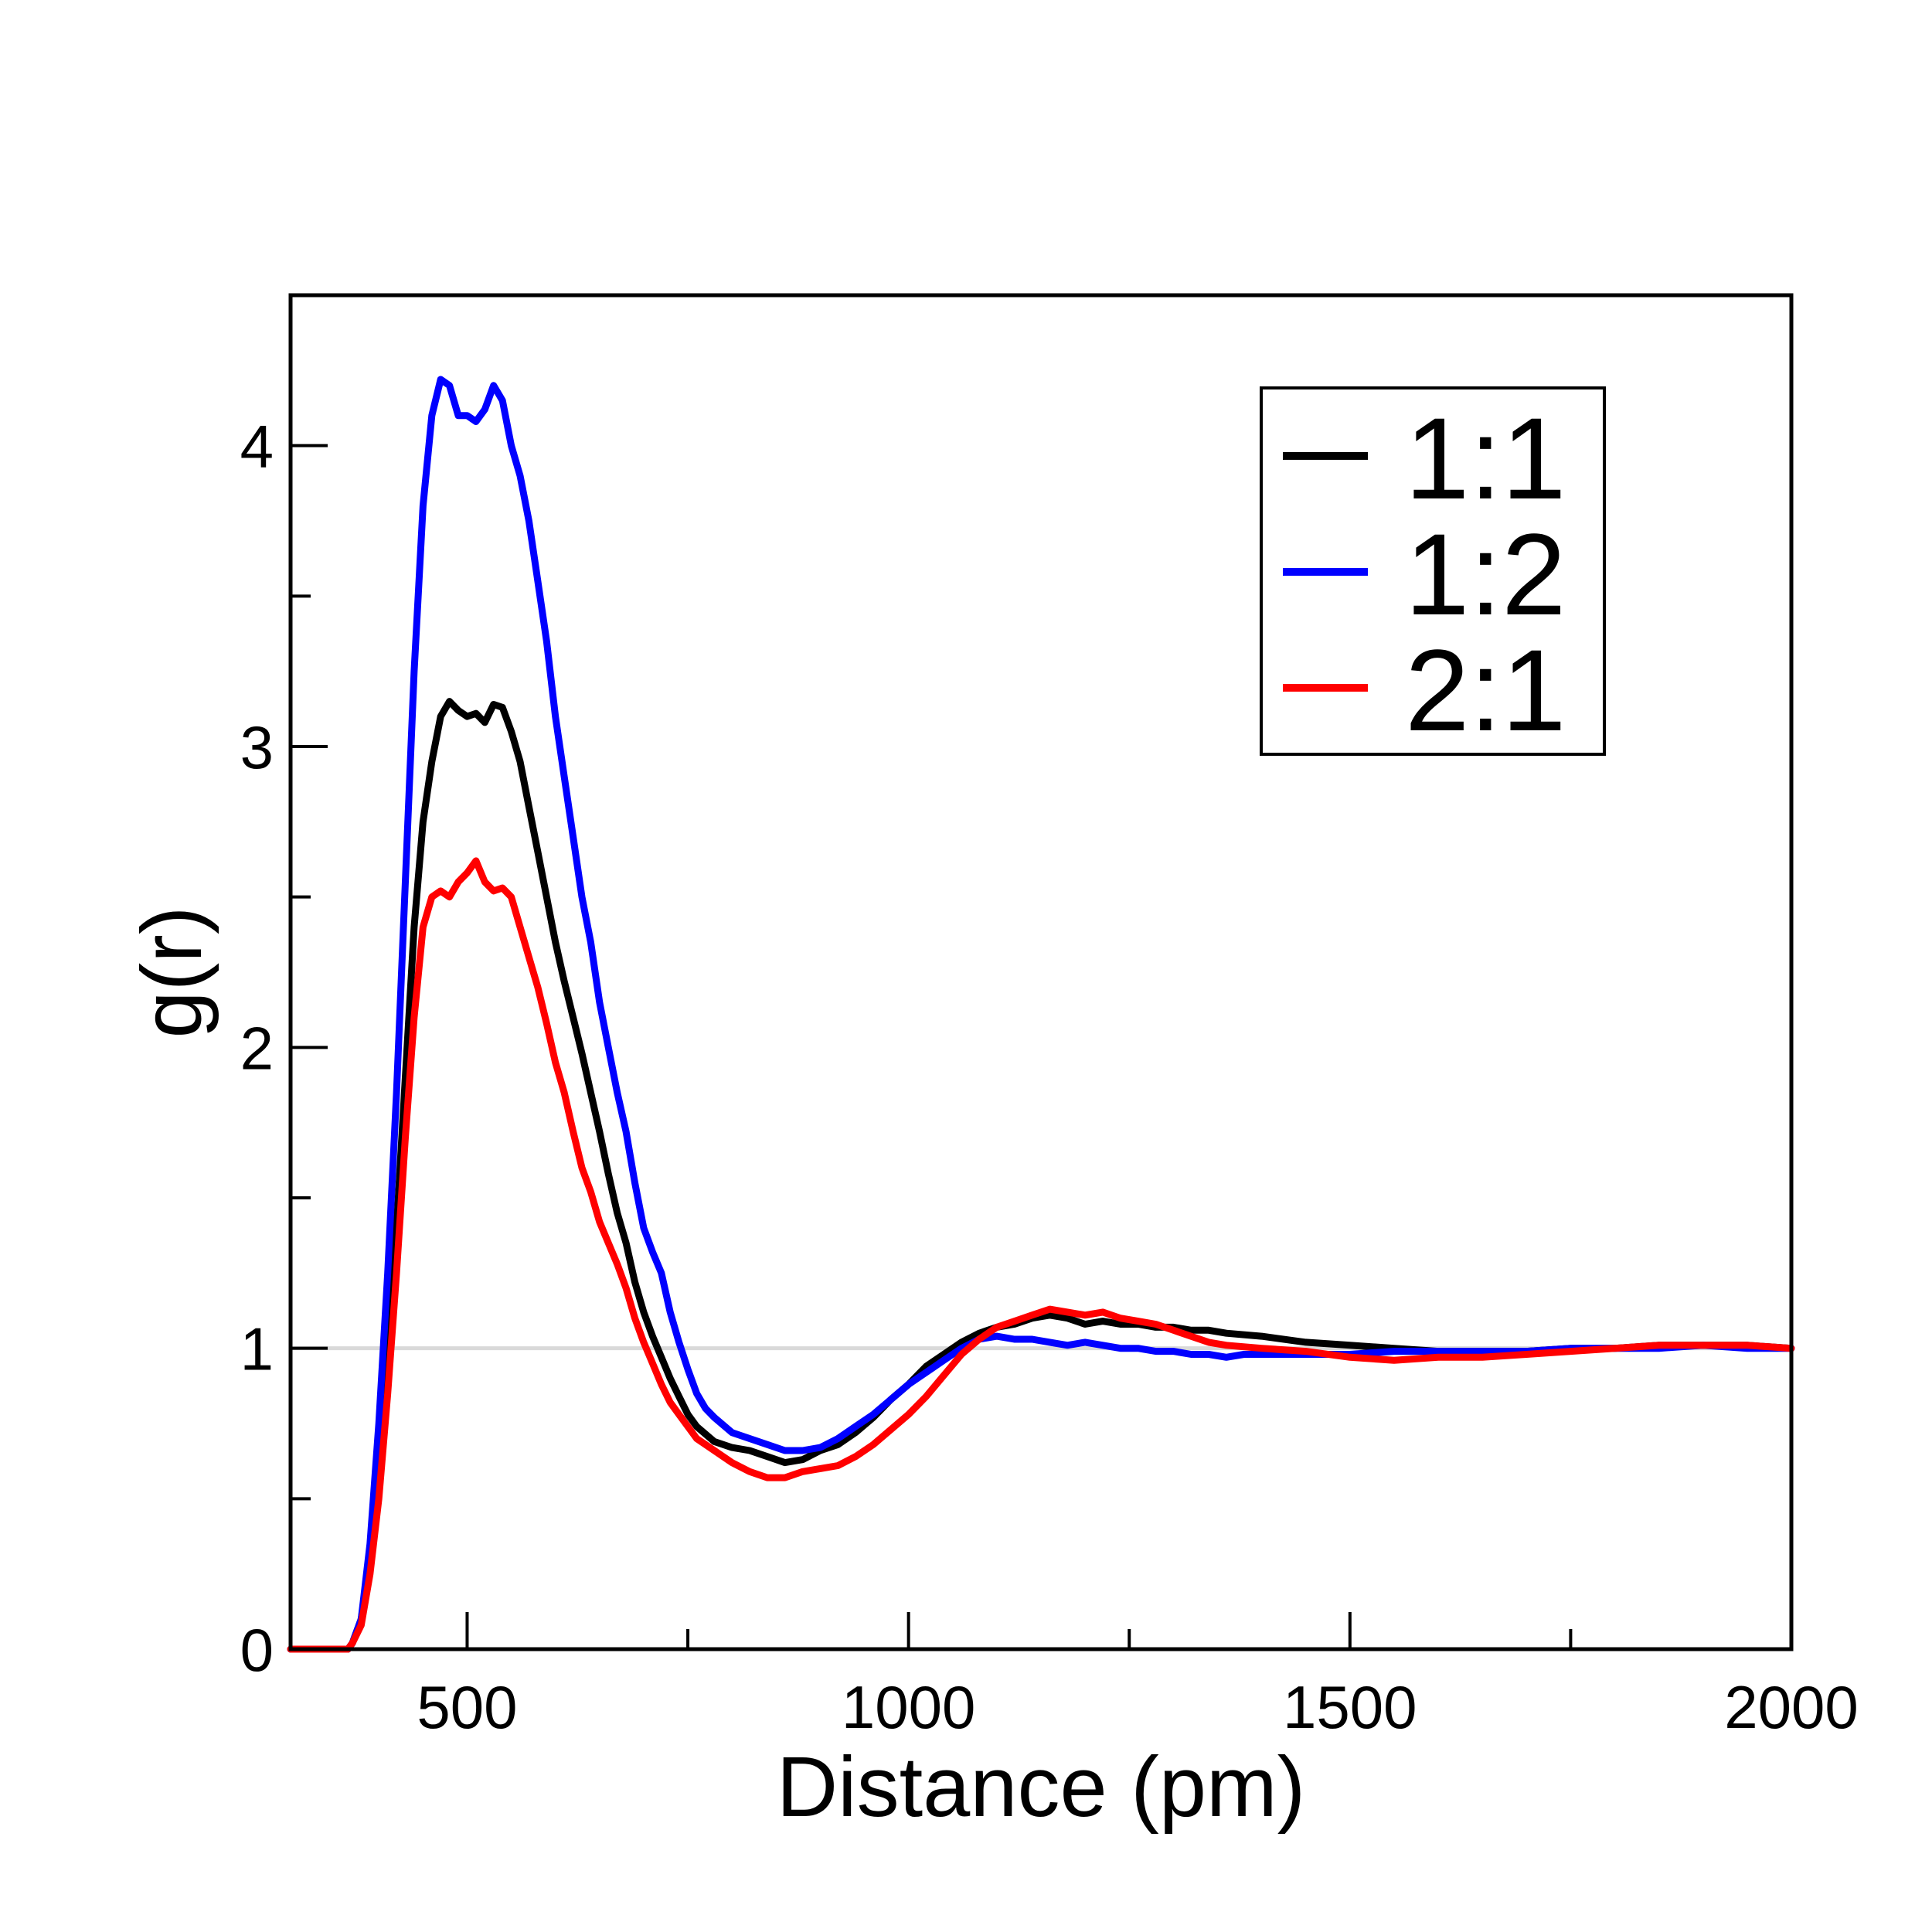 The width and height of the screenshot is (1932, 1932). I want to click on legend-label-1-2: 1:2, so click(1485, 574).